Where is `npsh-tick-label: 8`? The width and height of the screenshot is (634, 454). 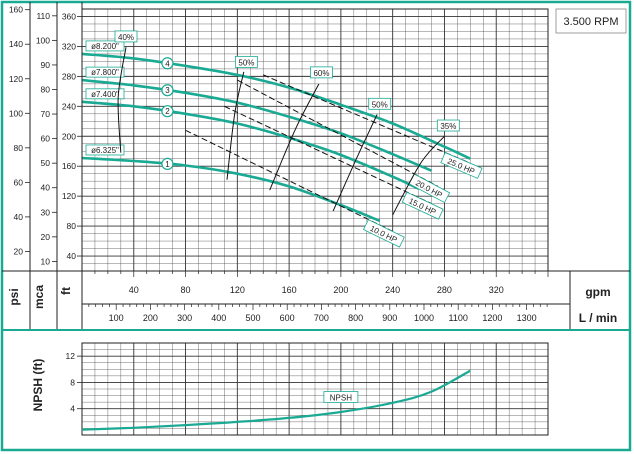 npsh-tick-label: 8 is located at coordinates (72, 382).